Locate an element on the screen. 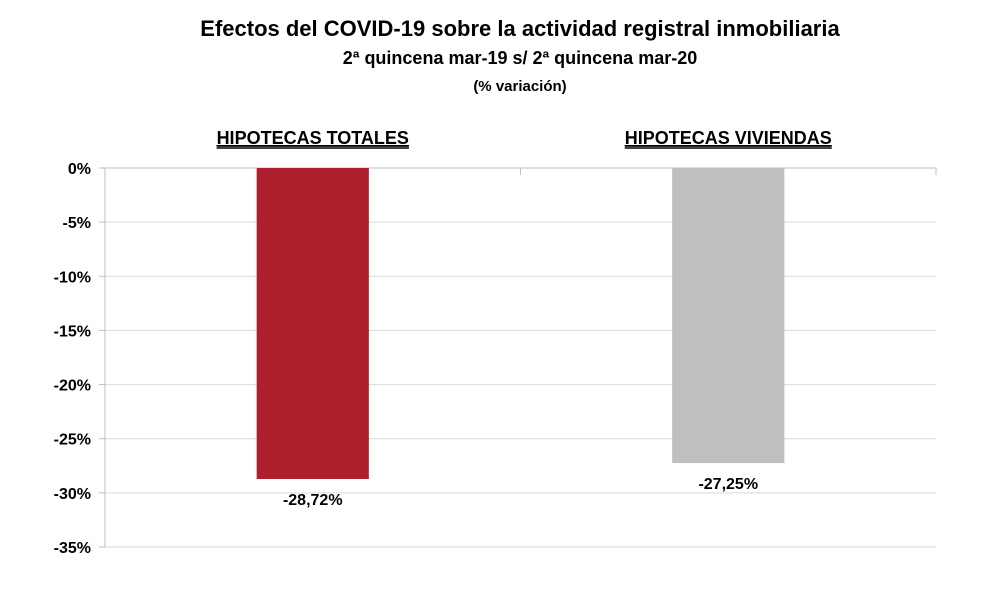 Image resolution: width=1000 pixels, height=615 pixels. category-label: HIPOTECAS TOTALES is located at coordinates (313, 138).